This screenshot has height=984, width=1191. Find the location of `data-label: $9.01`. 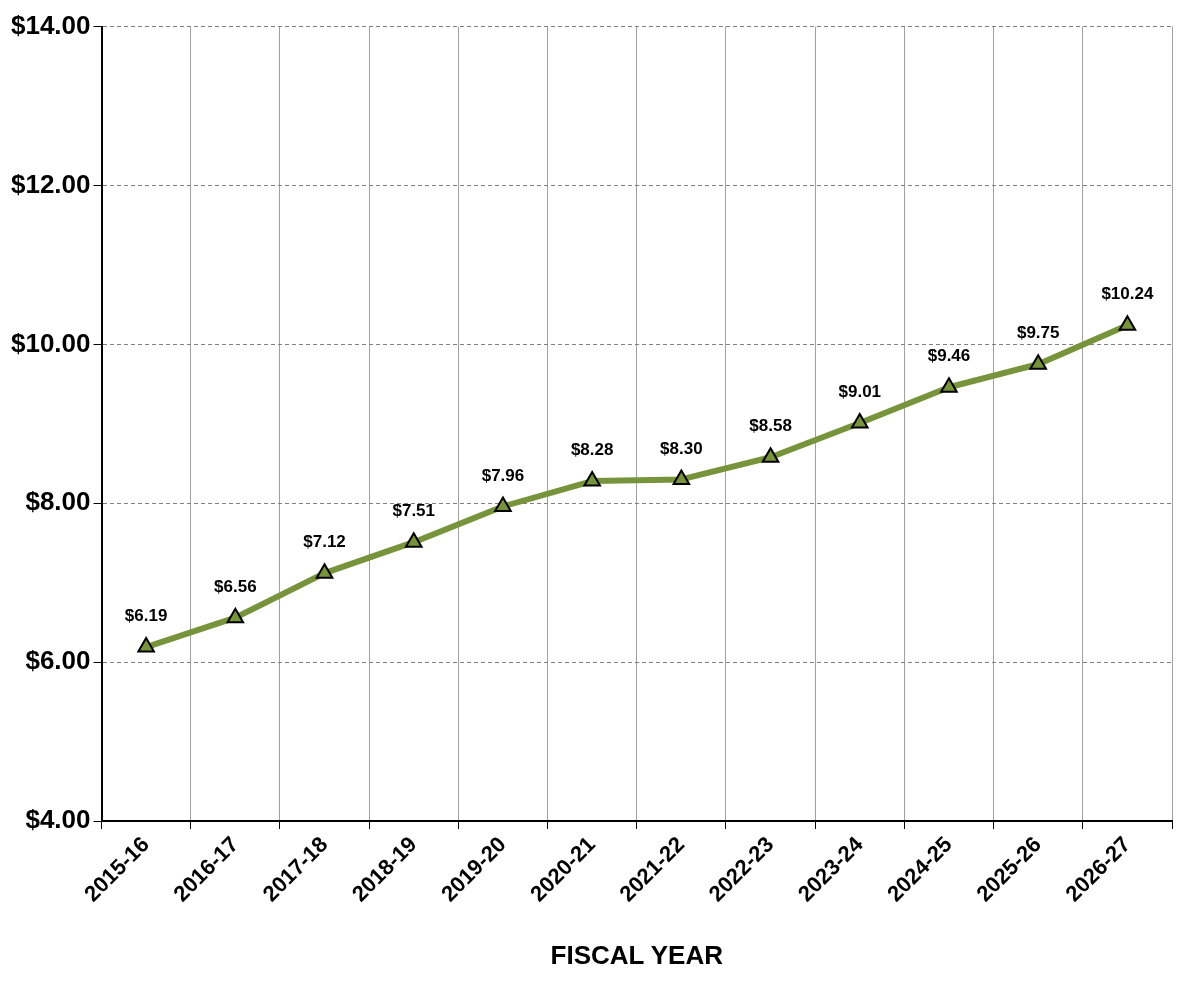

data-label: $9.01 is located at coordinates (860, 392).